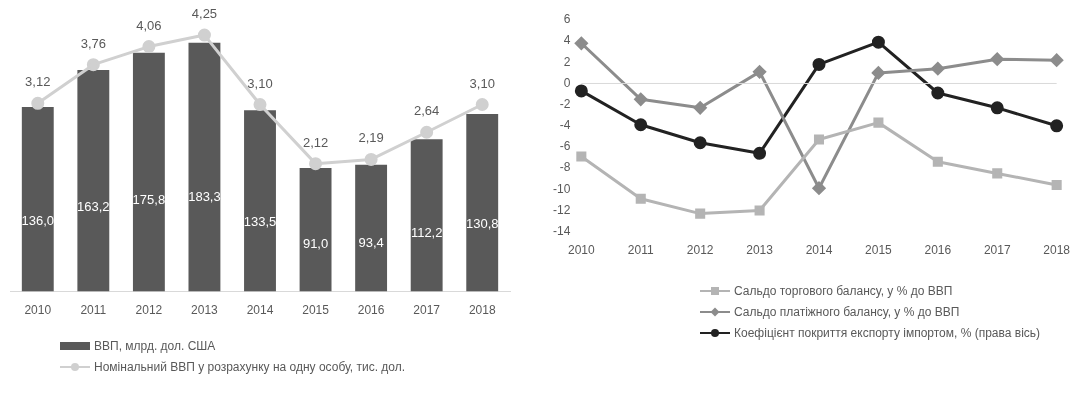 The width and height of the screenshot is (1082, 408). What do you see at coordinates (38, 82) in the screenshot?
I see `data-label: 3,12` at bounding box center [38, 82].